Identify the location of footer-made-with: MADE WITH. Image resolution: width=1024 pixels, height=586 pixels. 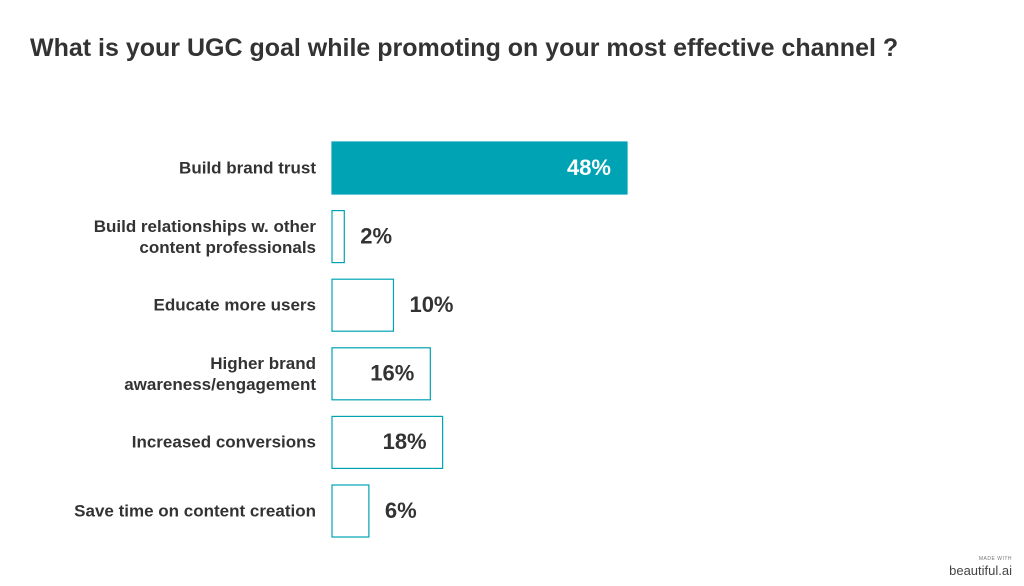
(995, 559).